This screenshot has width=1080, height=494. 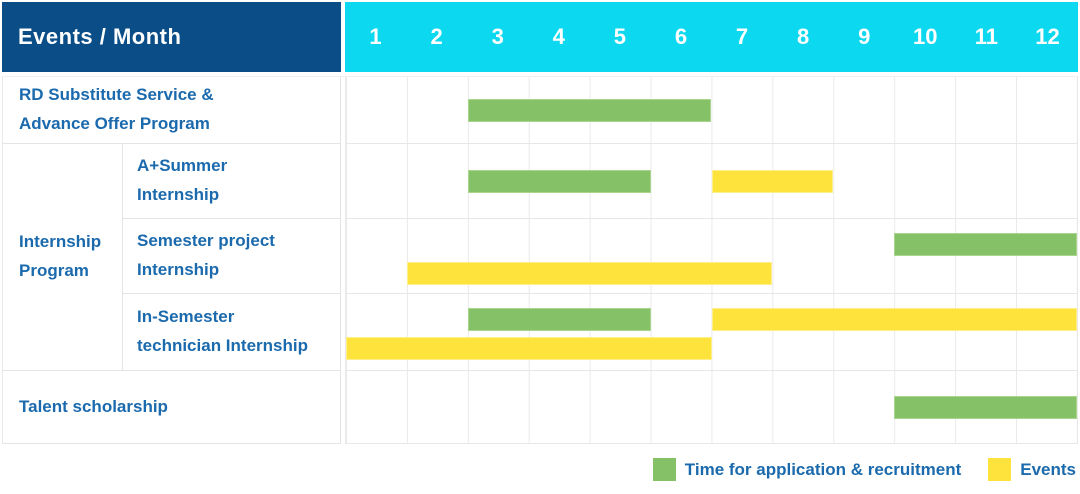 I want to click on month-label: 9, so click(x=864, y=36).